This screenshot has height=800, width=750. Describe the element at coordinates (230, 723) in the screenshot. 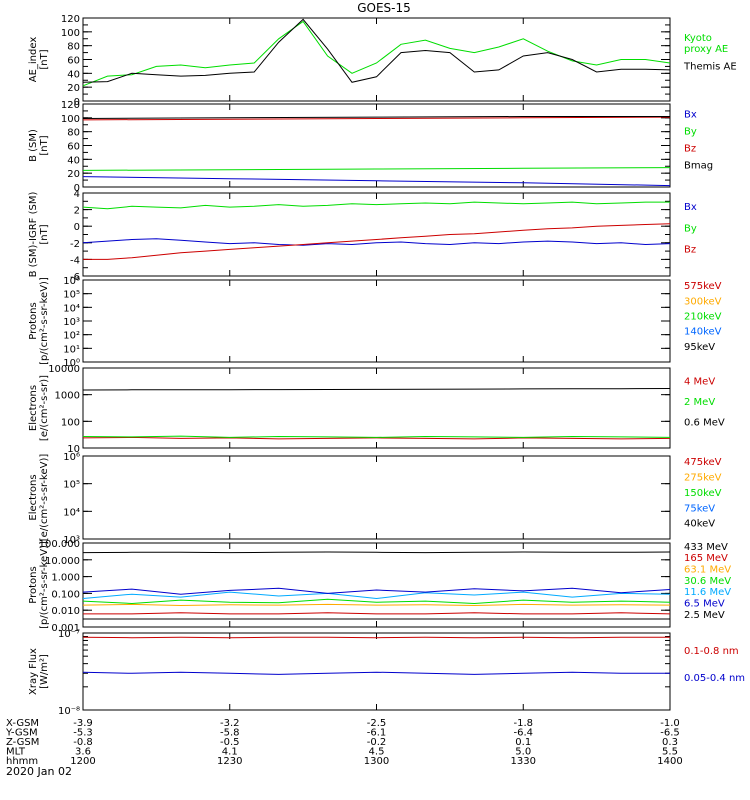

I see `x-row-value: -3.2` at that location.